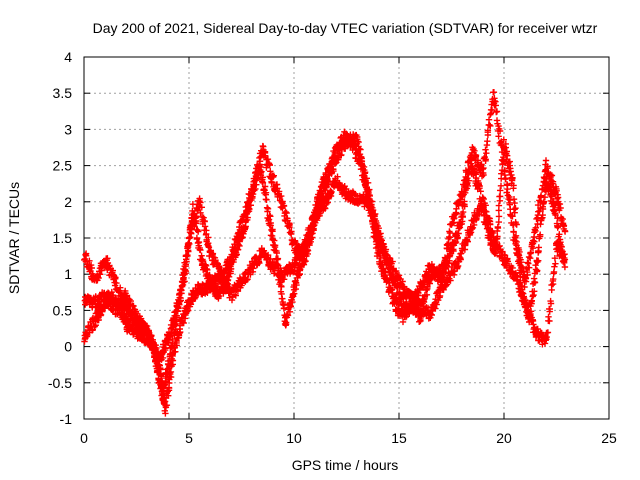 The width and height of the screenshot is (640, 480). I want to click on y-tick-label: 1.5, so click(63, 238).